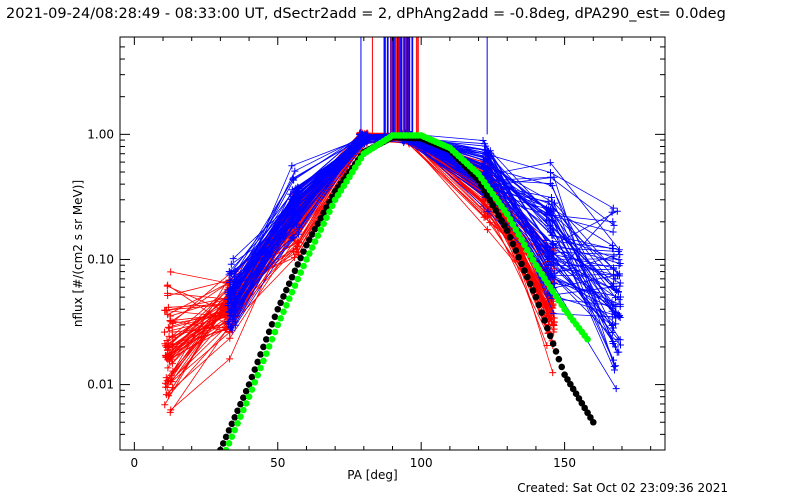 The width and height of the screenshot is (800, 500). Describe the element at coordinates (372, 475) in the screenshot. I see `x-axis-label: PA [deg]` at that location.